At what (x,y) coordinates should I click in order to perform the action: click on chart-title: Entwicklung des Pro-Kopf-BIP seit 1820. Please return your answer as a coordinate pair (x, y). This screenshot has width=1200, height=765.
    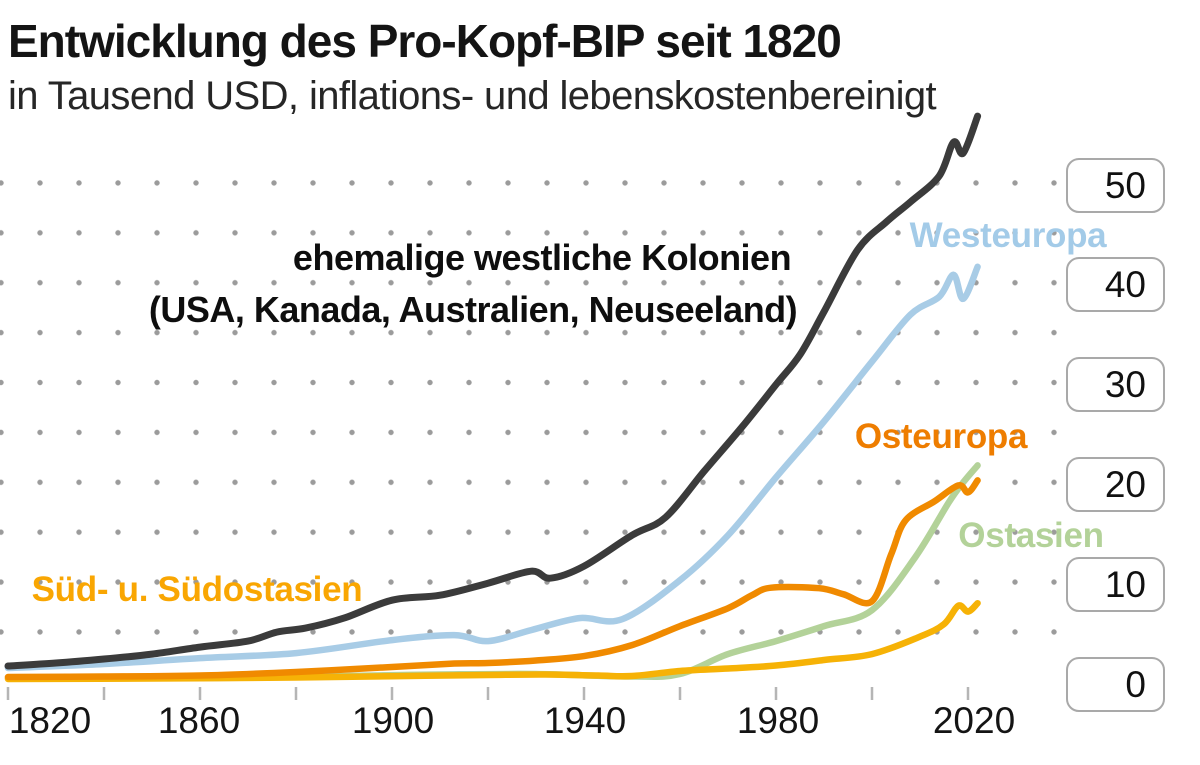
    Looking at the image, I should click on (425, 41).